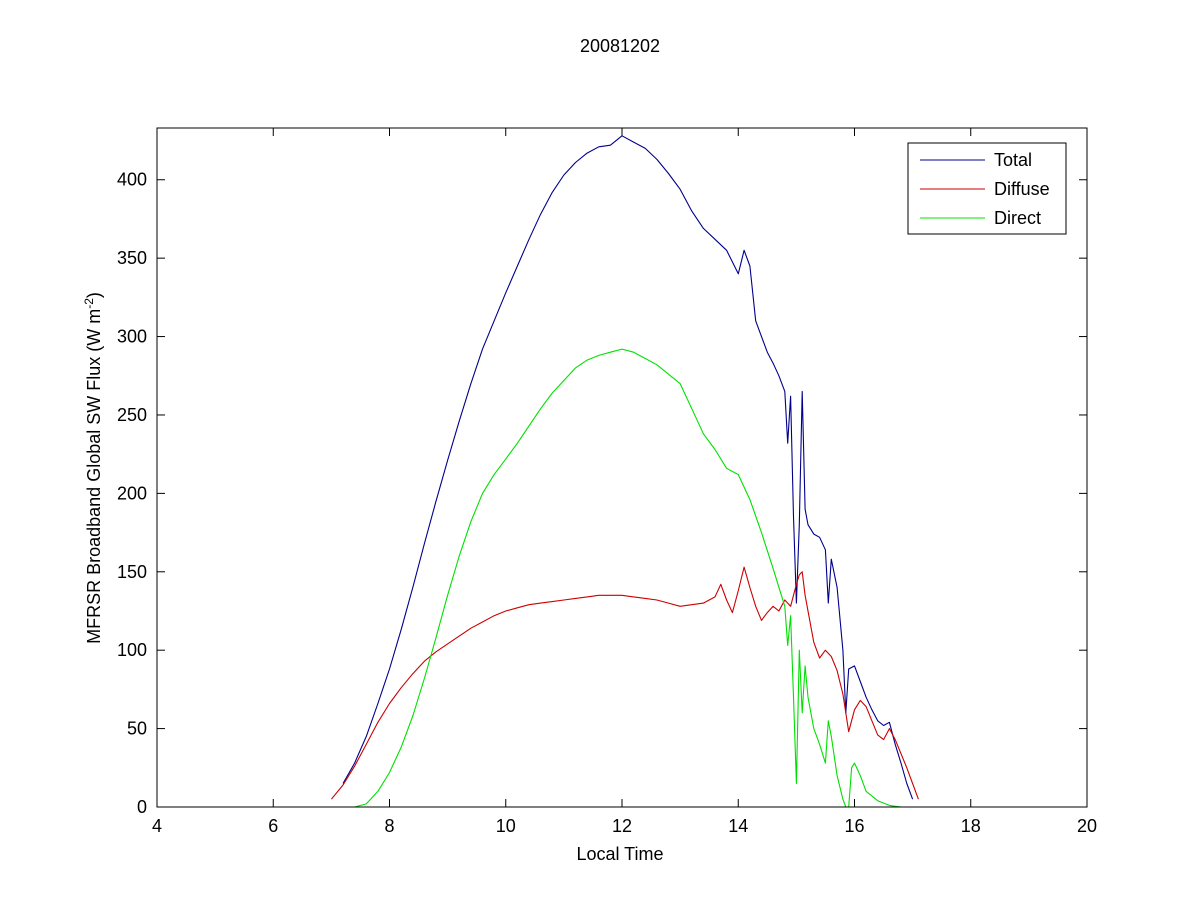 The height and width of the screenshot is (900, 1200). What do you see at coordinates (132, 337) in the screenshot?
I see `y-tick-label: 300` at bounding box center [132, 337].